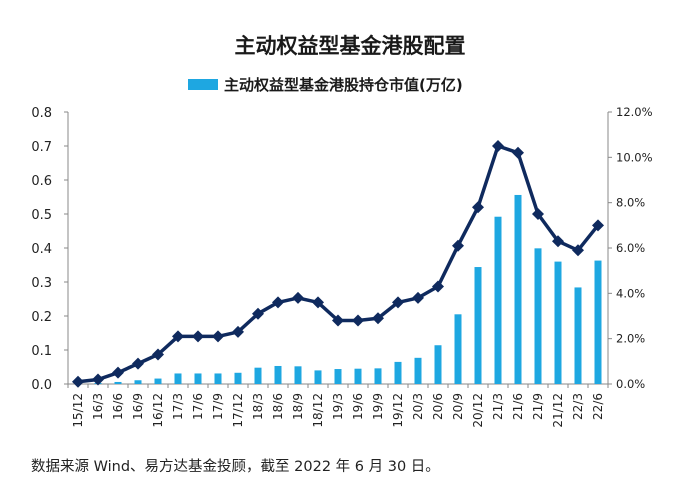  Describe the element at coordinates (218, 406) in the screenshot. I see `x-tick-label: 17/9` at that location.